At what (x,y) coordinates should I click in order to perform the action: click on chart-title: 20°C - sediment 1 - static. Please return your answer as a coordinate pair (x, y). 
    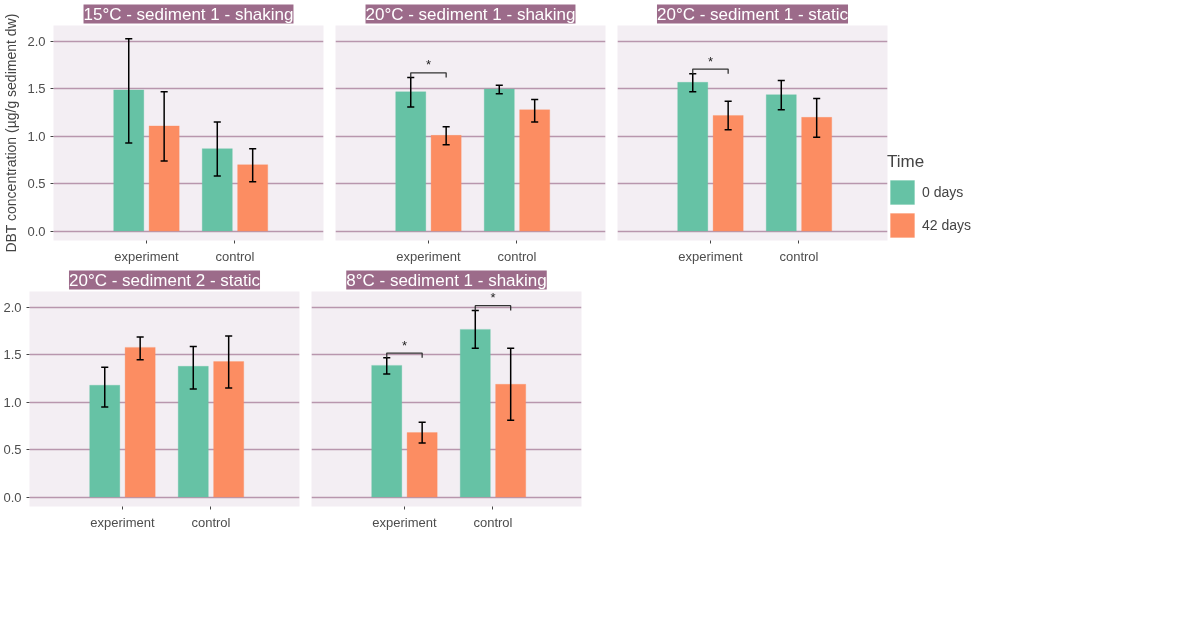
    Looking at the image, I should click on (752, 14).